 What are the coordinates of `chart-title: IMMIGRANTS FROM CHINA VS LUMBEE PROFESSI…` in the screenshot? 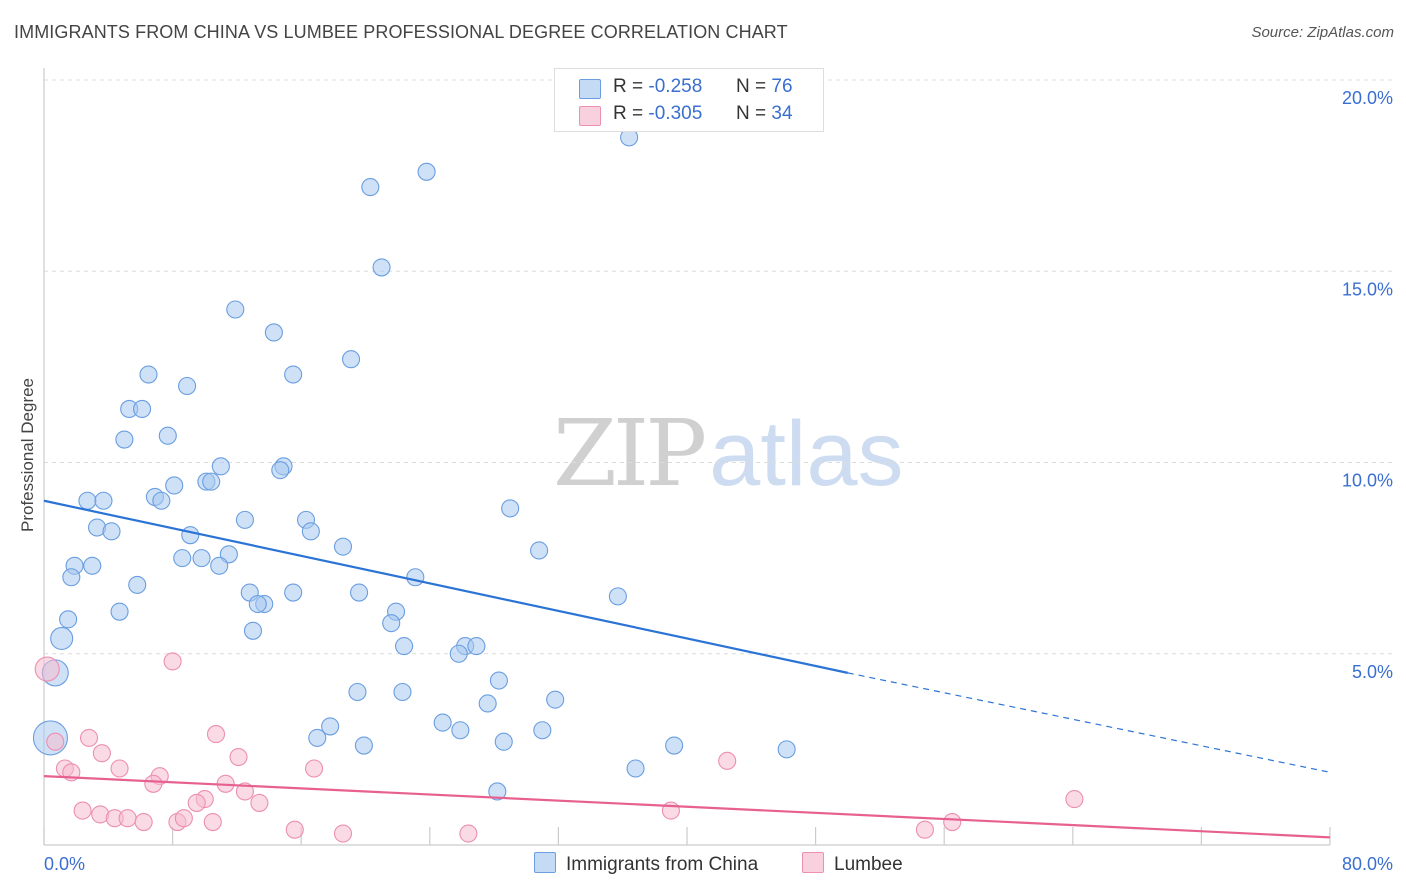 It's located at (401, 32).